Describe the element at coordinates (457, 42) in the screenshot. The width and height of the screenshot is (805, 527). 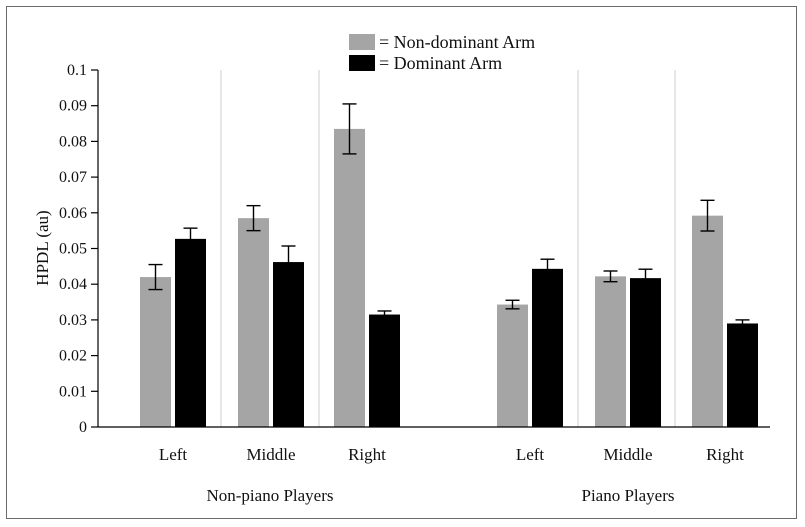
I see `legend-label-non-dominant: = Non-dominant Arm` at that location.